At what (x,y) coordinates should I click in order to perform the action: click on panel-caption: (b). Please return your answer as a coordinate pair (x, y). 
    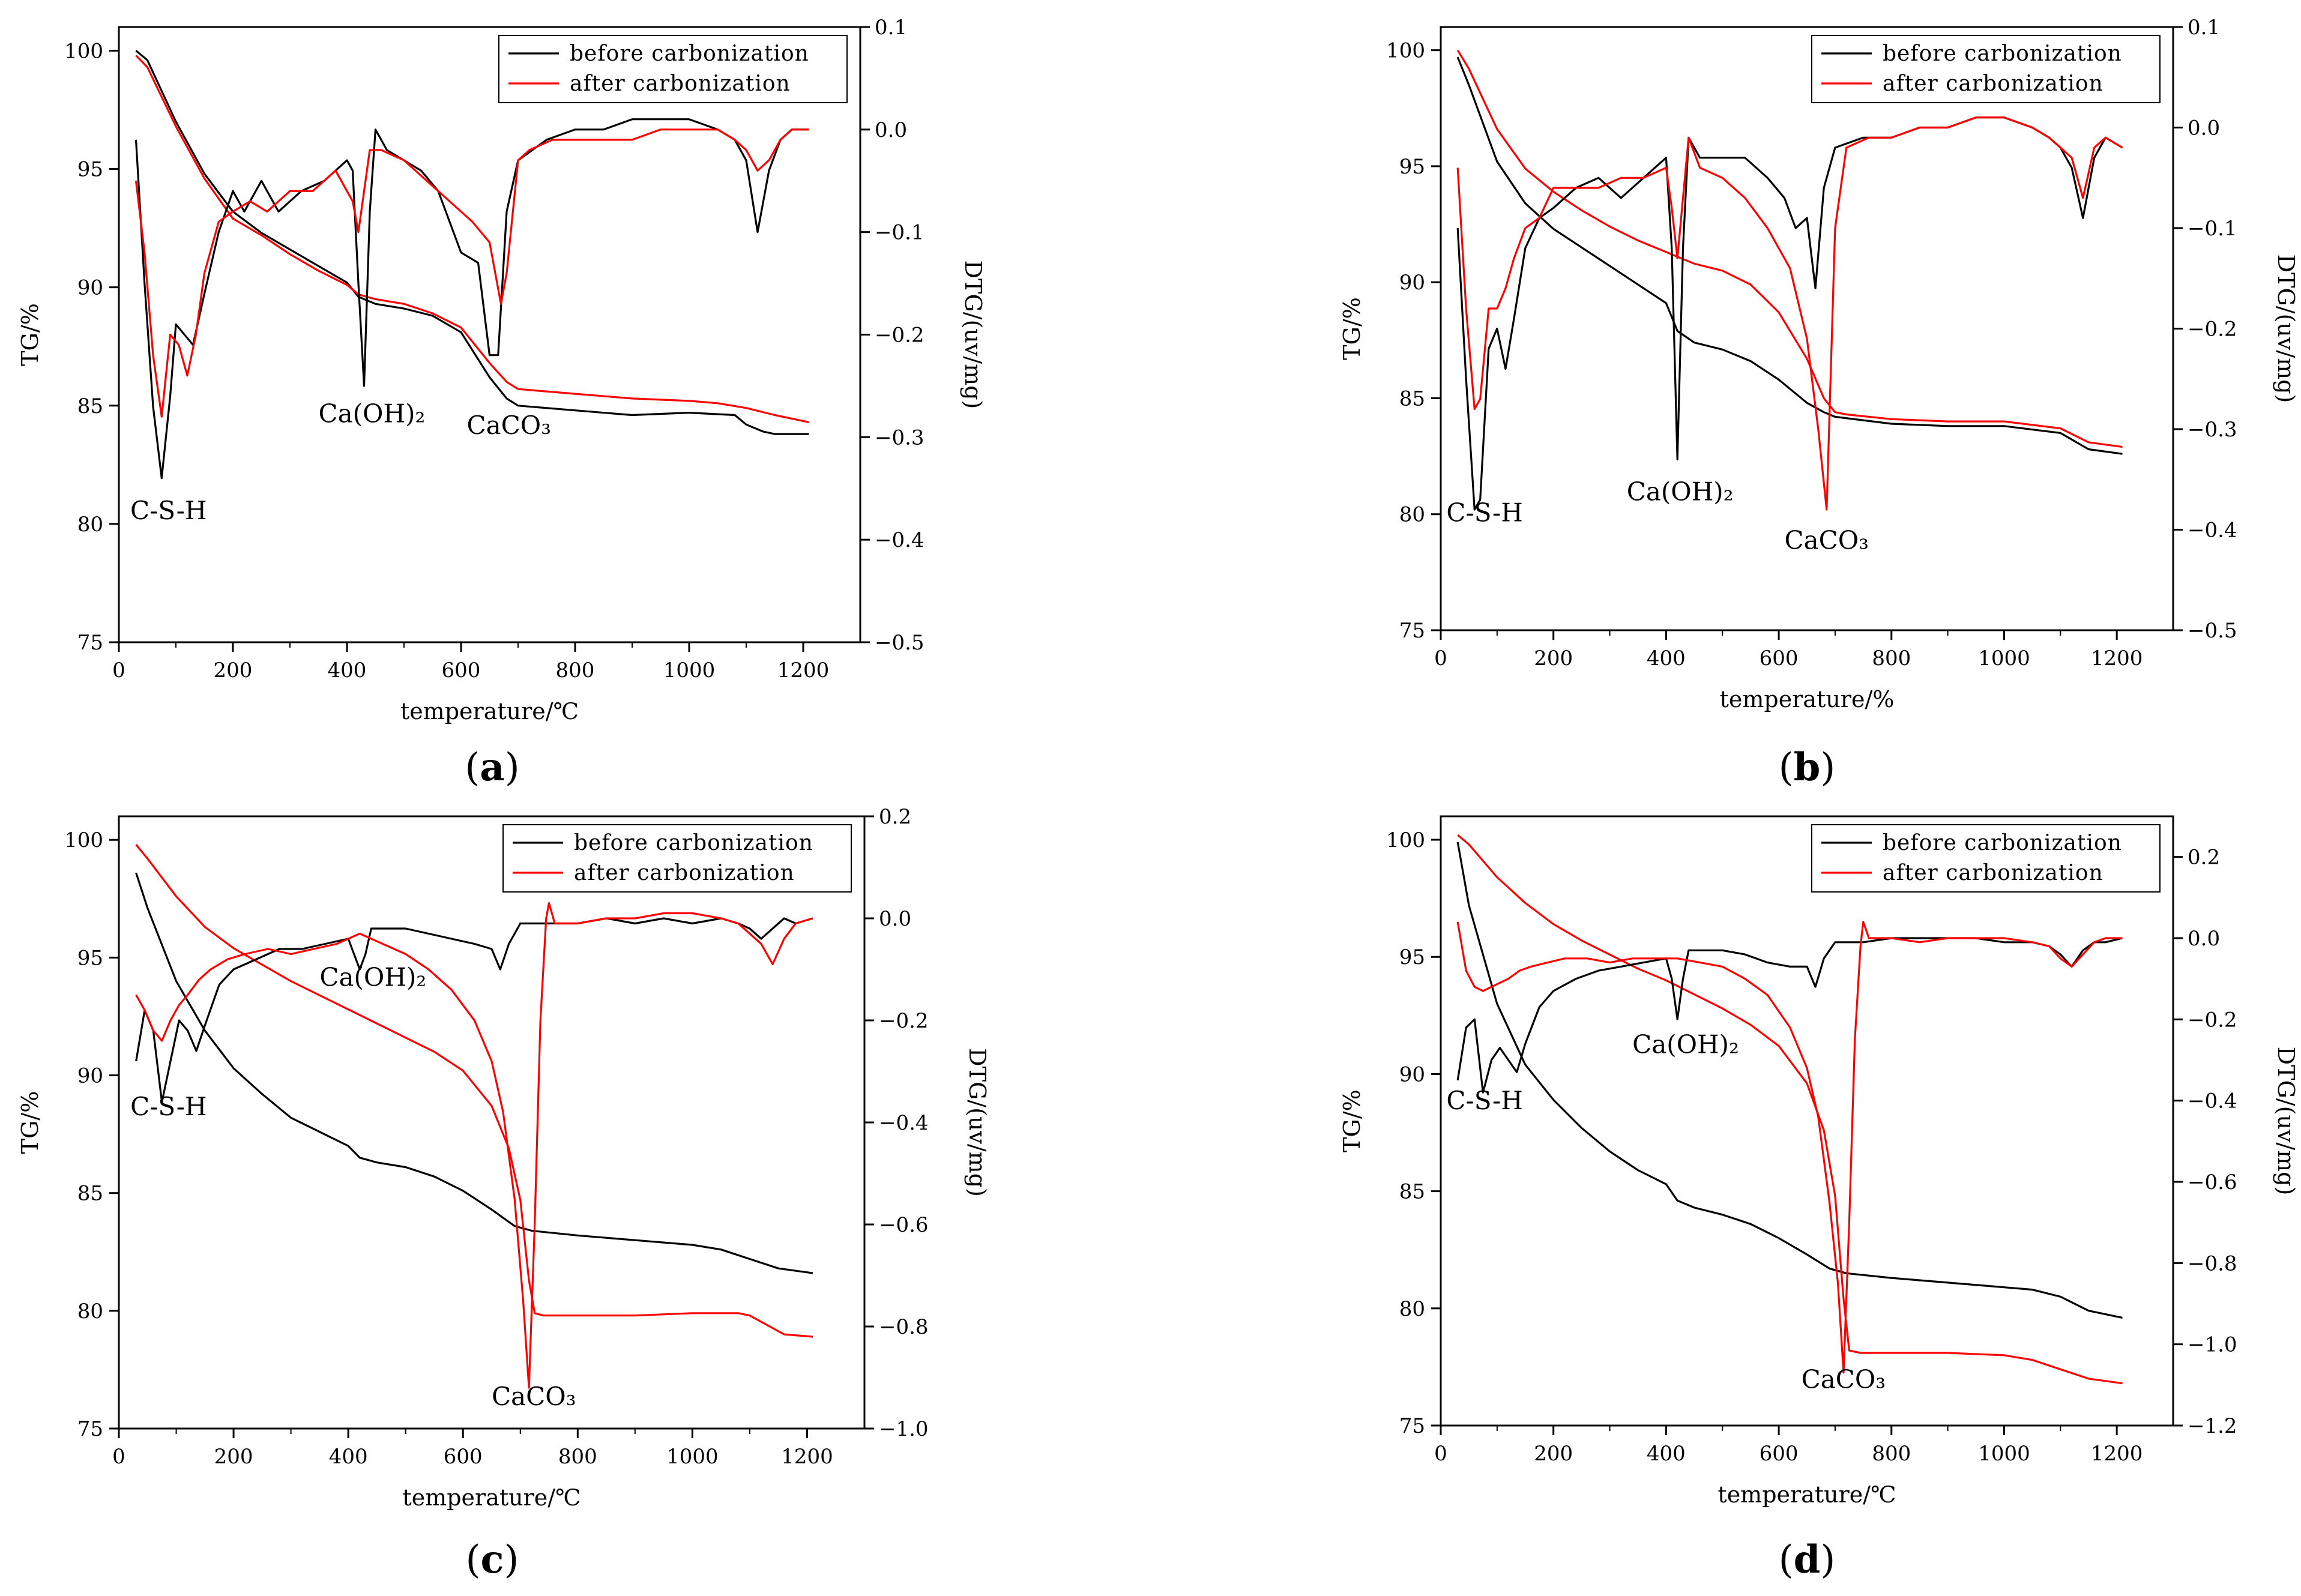
    Looking at the image, I should click on (1807, 767).